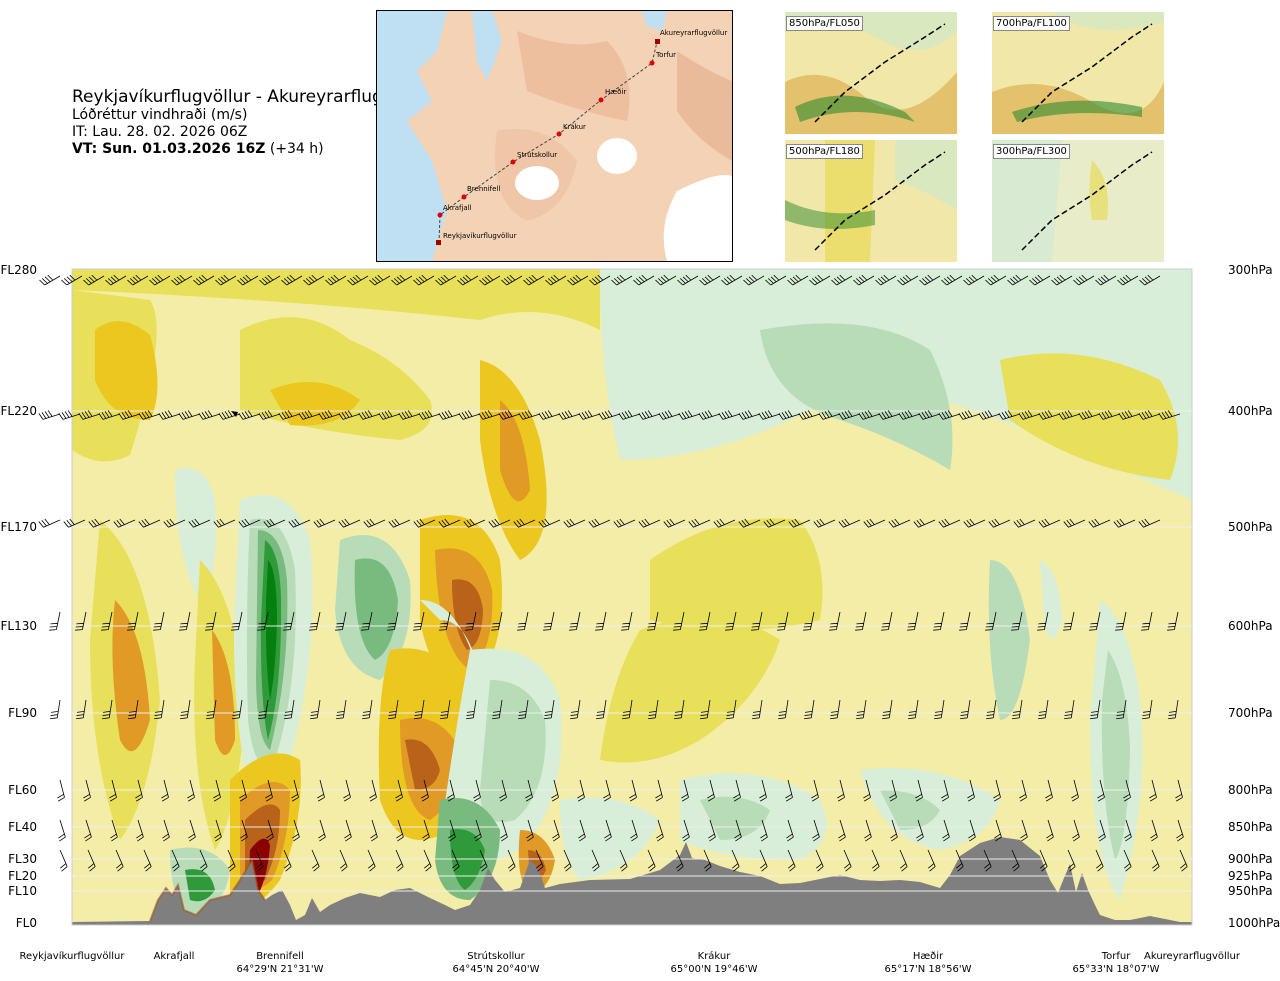 This screenshot has width=1280, height=981. What do you see at coordinates (714, 969) in the screenshot?
I see `place-coord: 65°00'N 19°46'W` at bounding box center [714, 969].